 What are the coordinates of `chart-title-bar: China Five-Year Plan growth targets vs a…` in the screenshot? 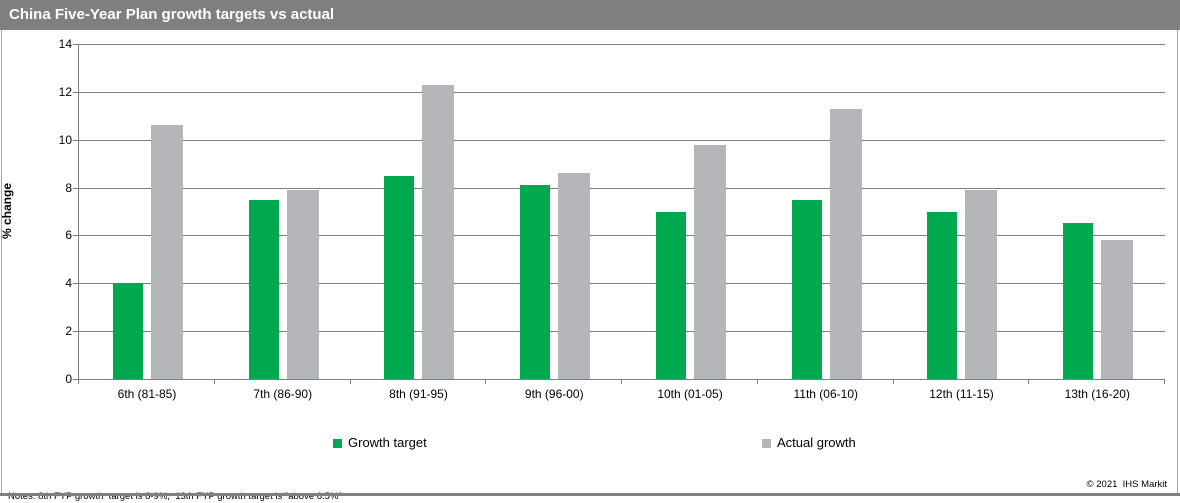 It's located at (590, 15).